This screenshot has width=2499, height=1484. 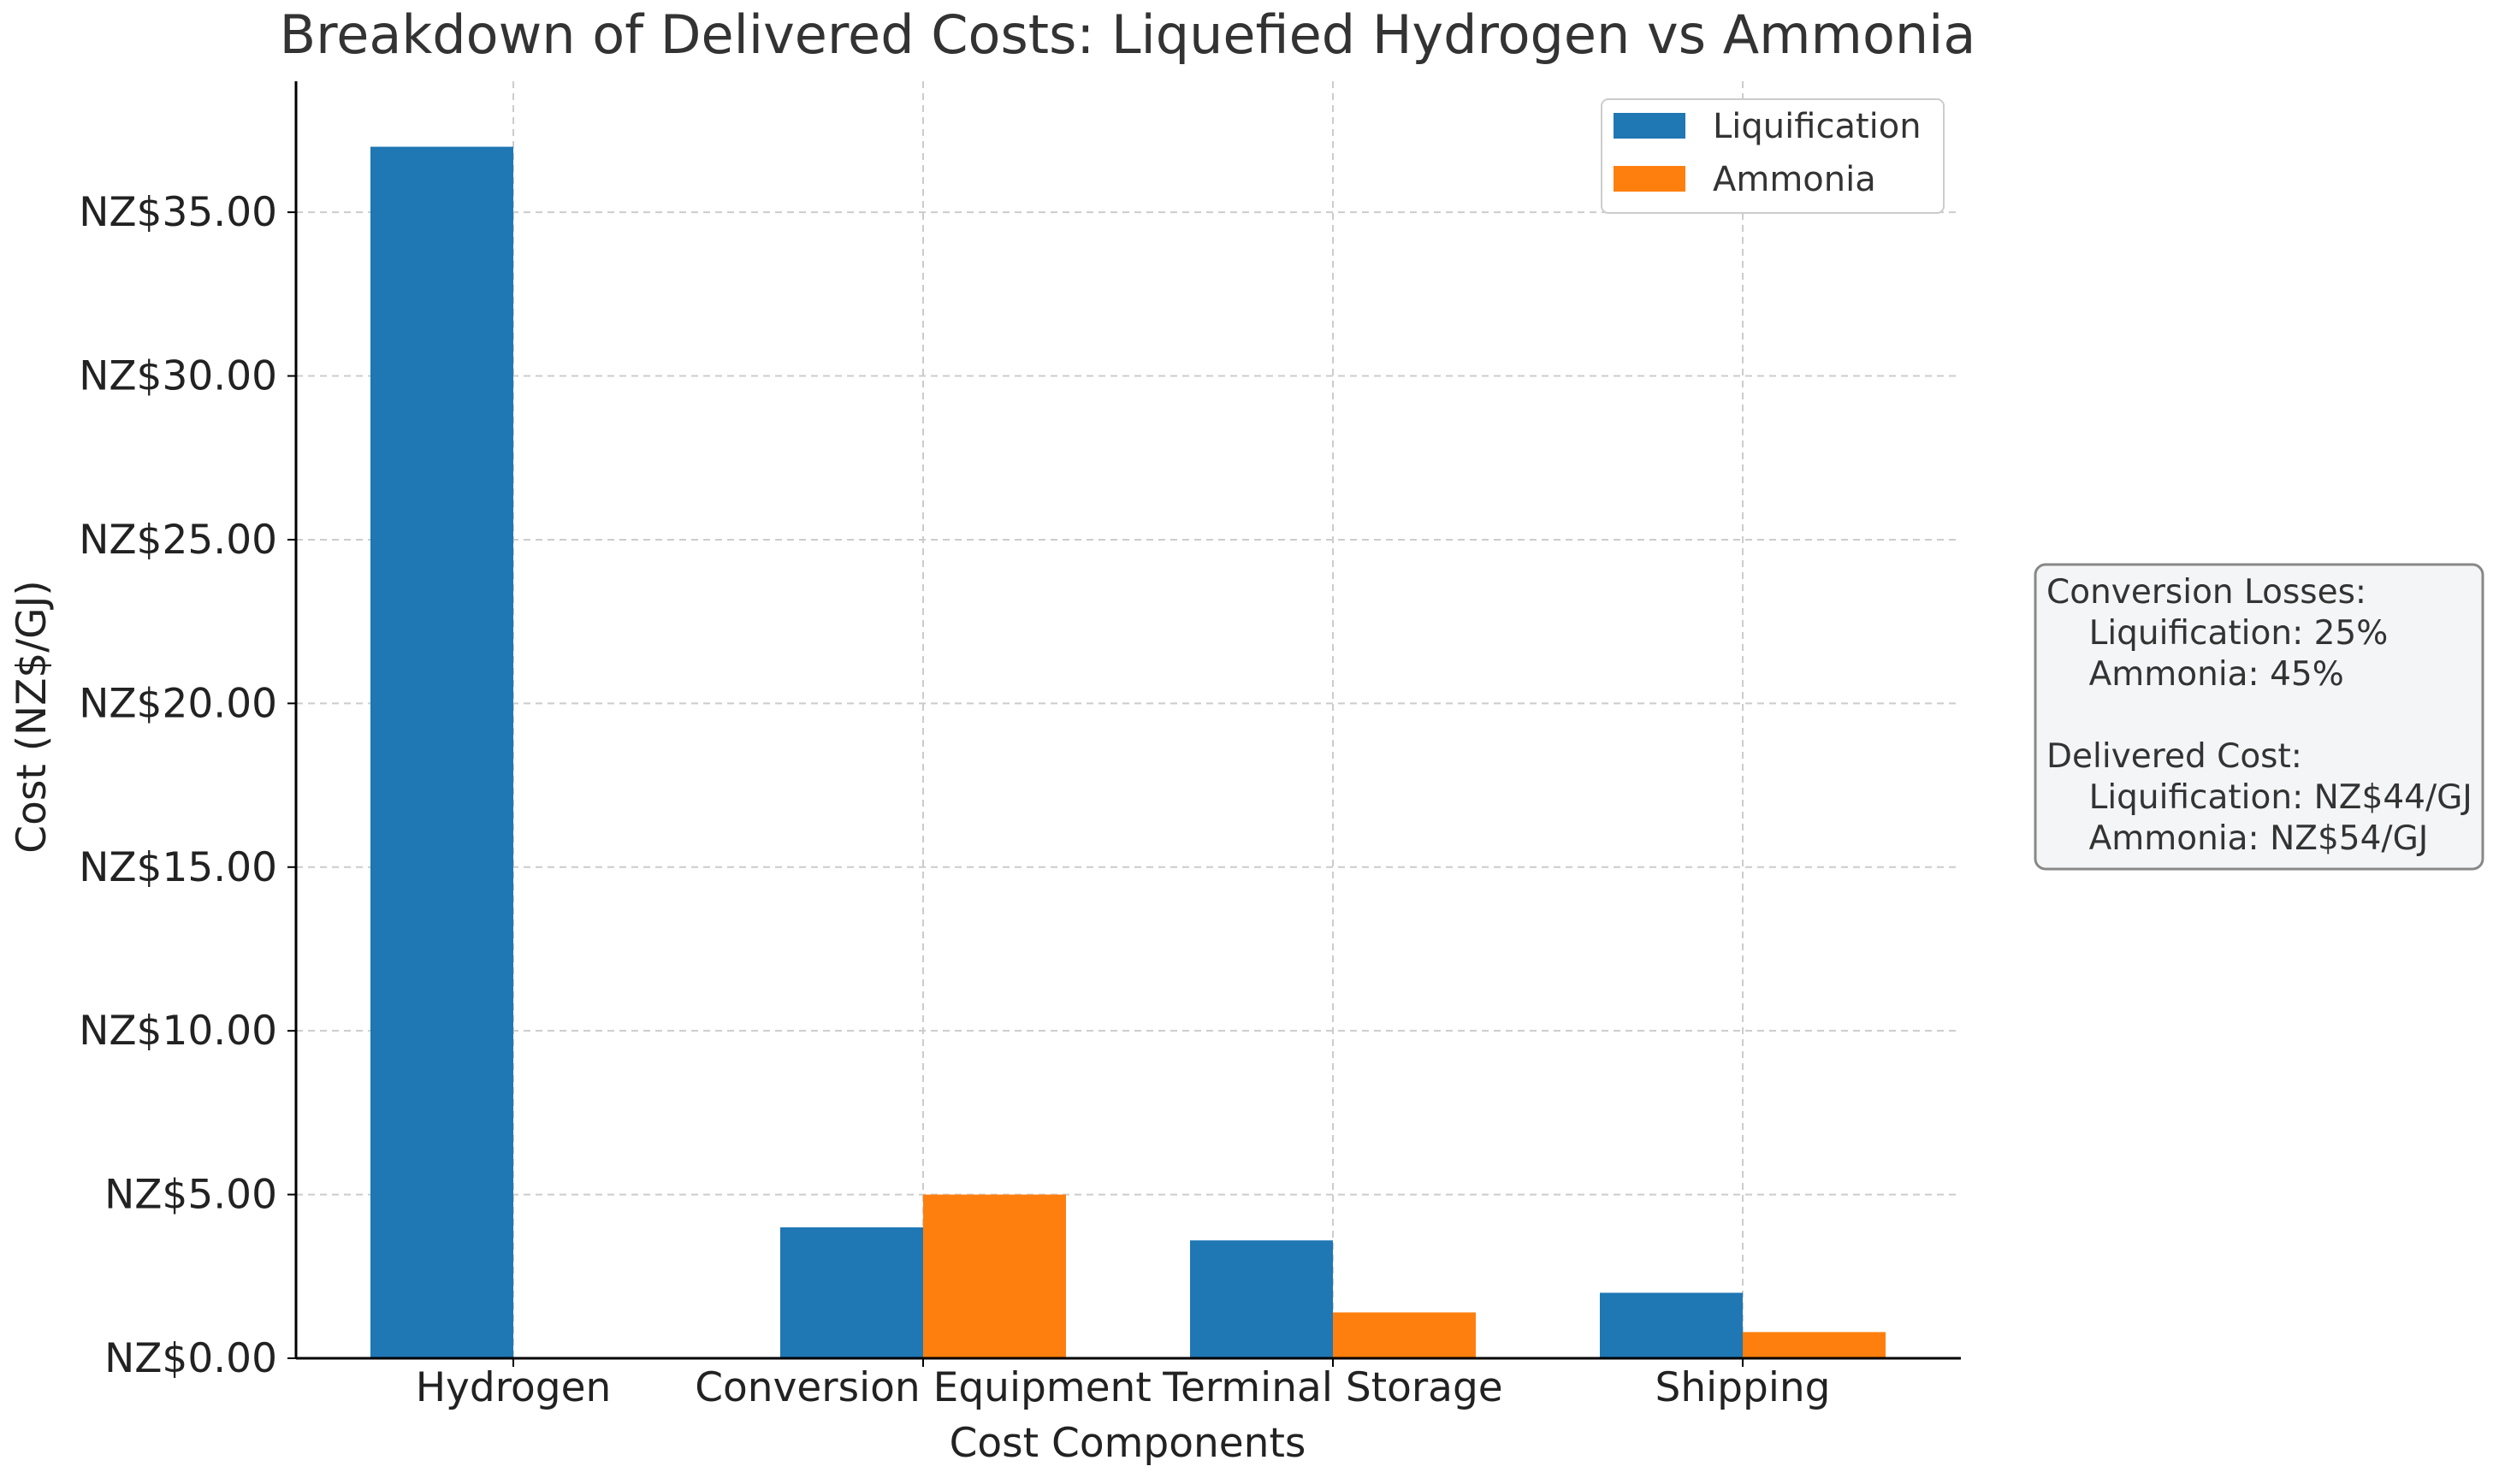 What do you see at coordinates (2206, 592) in the screenshot?
I see `annotation-line: Conversion Losses:` at bounding box center [2206, 592].